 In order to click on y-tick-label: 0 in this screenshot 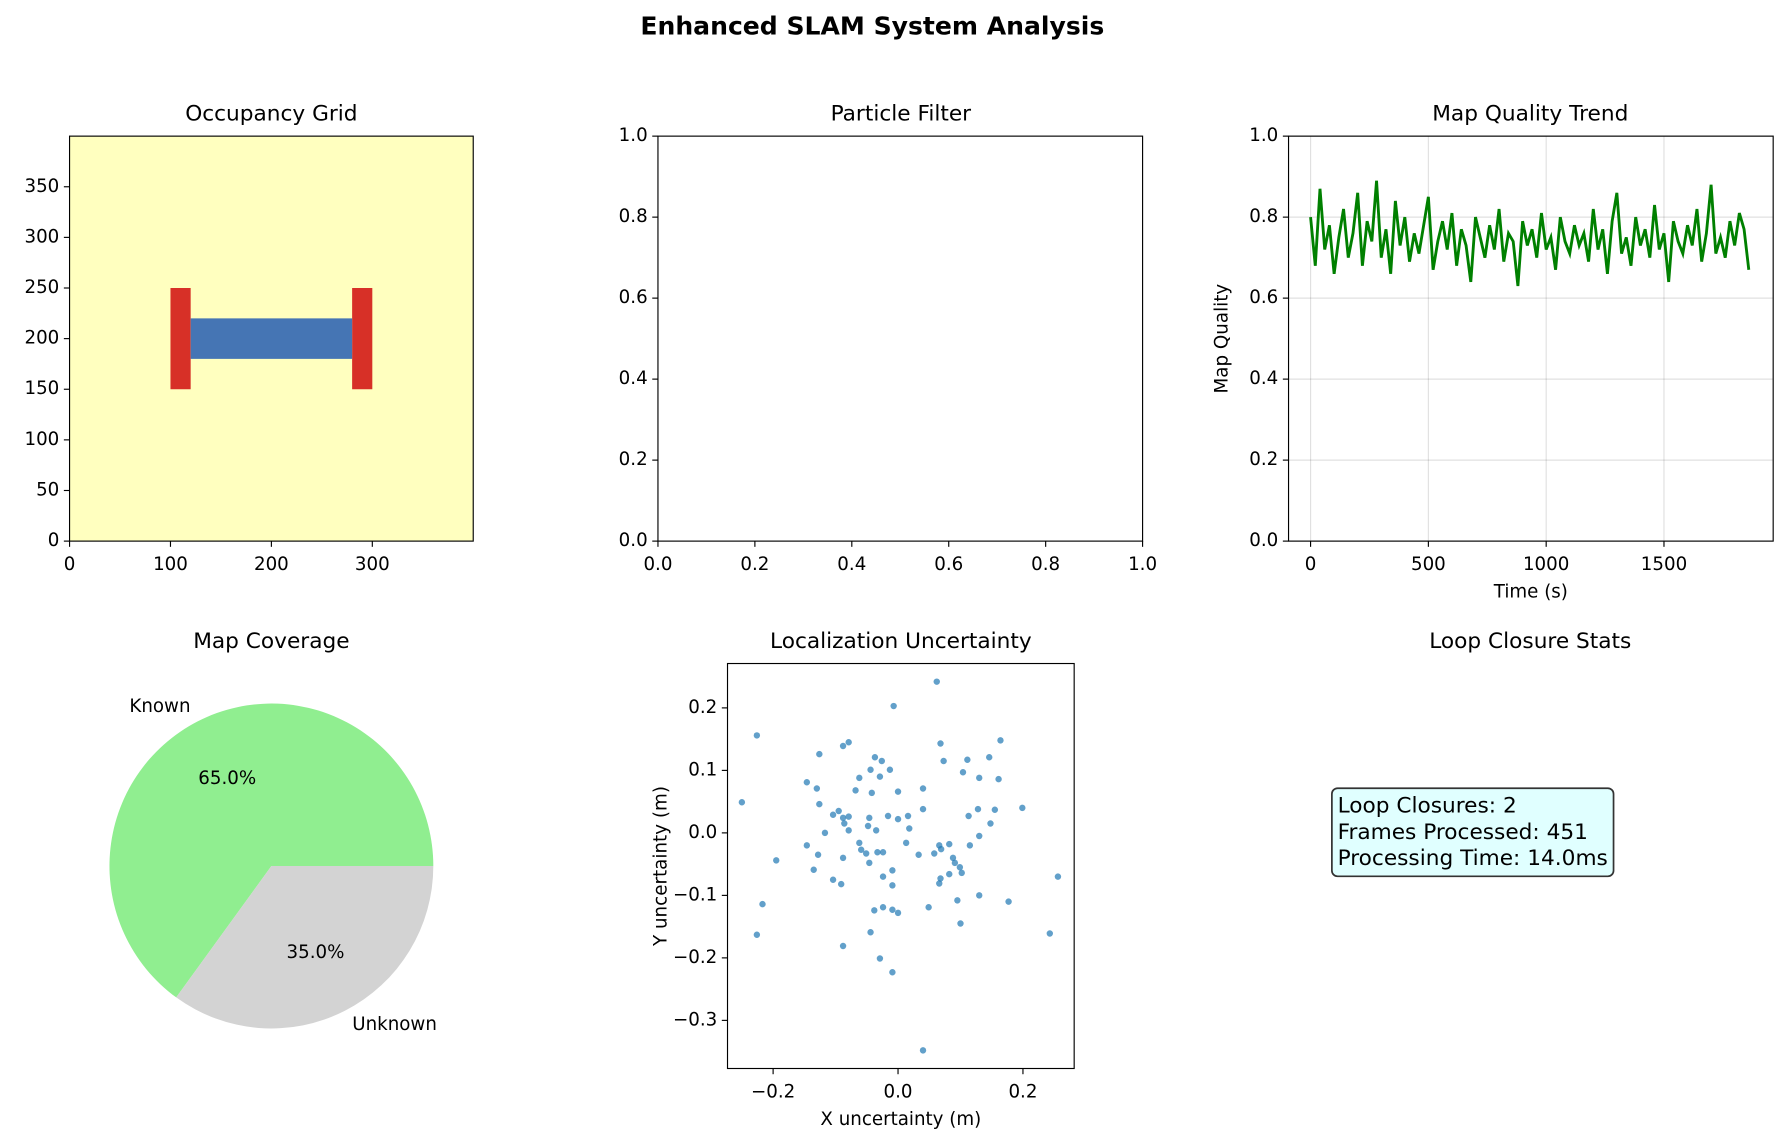, I will do `click(54, 540)`.